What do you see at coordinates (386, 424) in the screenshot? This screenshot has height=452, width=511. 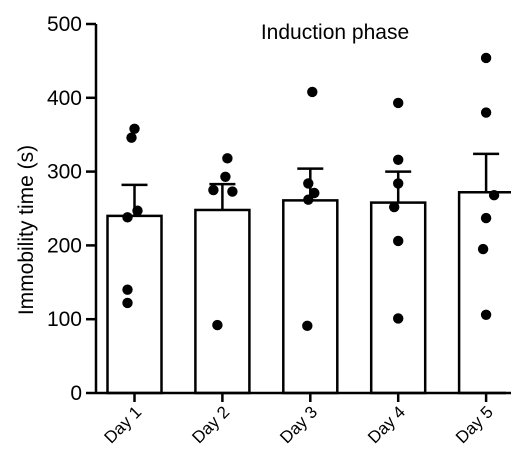 I see `x-tick-label: Day 4` at bounding box center [386, 424].